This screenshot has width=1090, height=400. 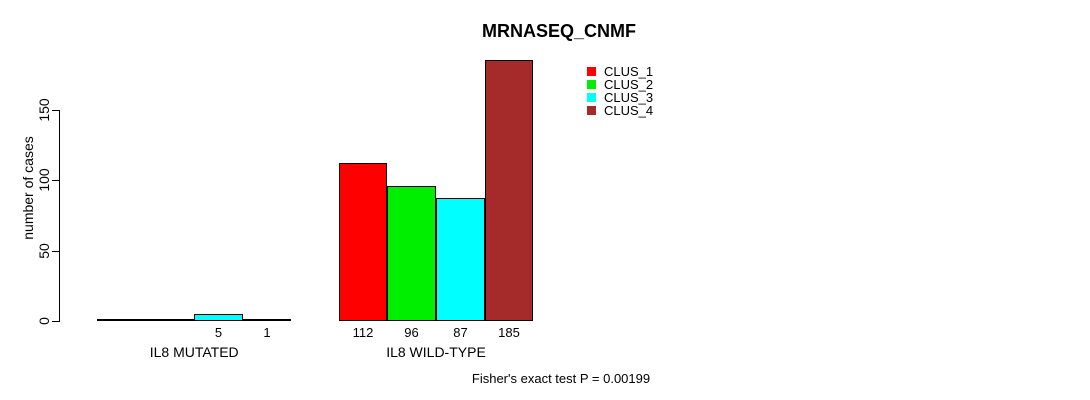 I want to click on bar-value-label: 87, so click(x=460, y=332).